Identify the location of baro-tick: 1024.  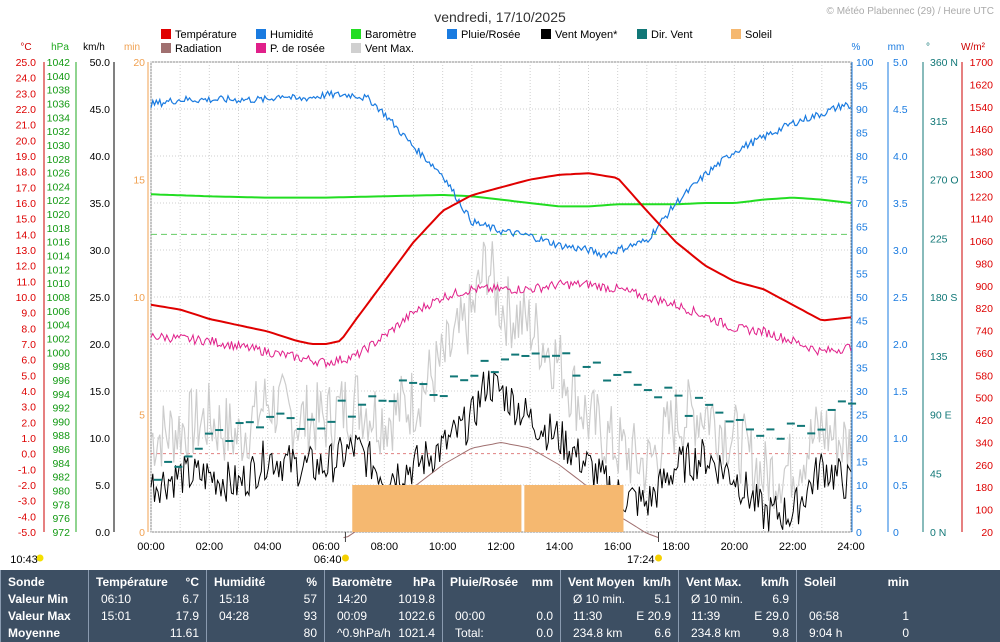
(59, 187).